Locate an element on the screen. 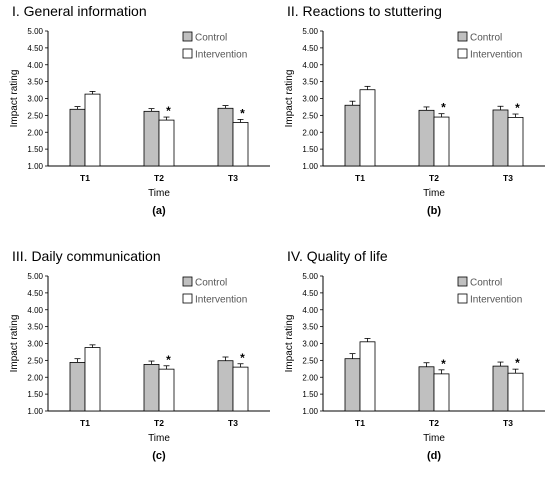 This screenshot has width=550, height=489. chart-title: I. General information is located at coordinates (79, 11).